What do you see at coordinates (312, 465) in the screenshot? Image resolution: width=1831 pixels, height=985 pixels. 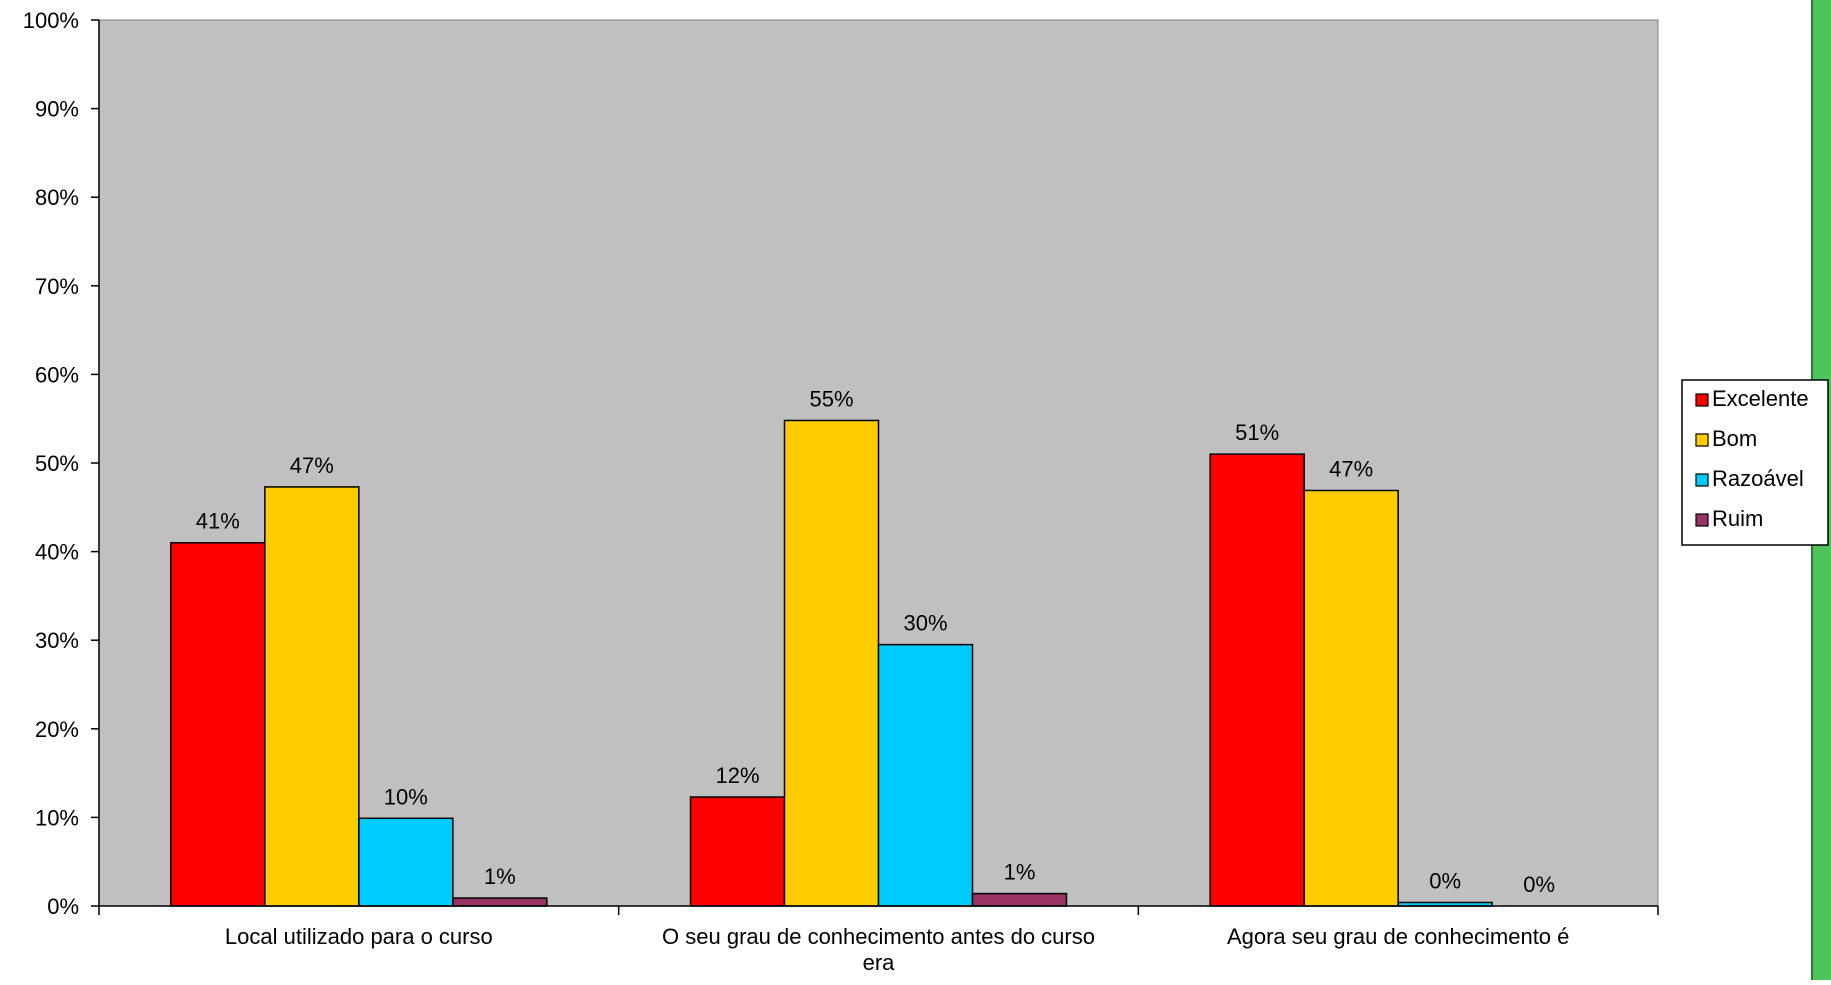 I see `data-label-bom-1: 47%` at bounding box center [312, 465].